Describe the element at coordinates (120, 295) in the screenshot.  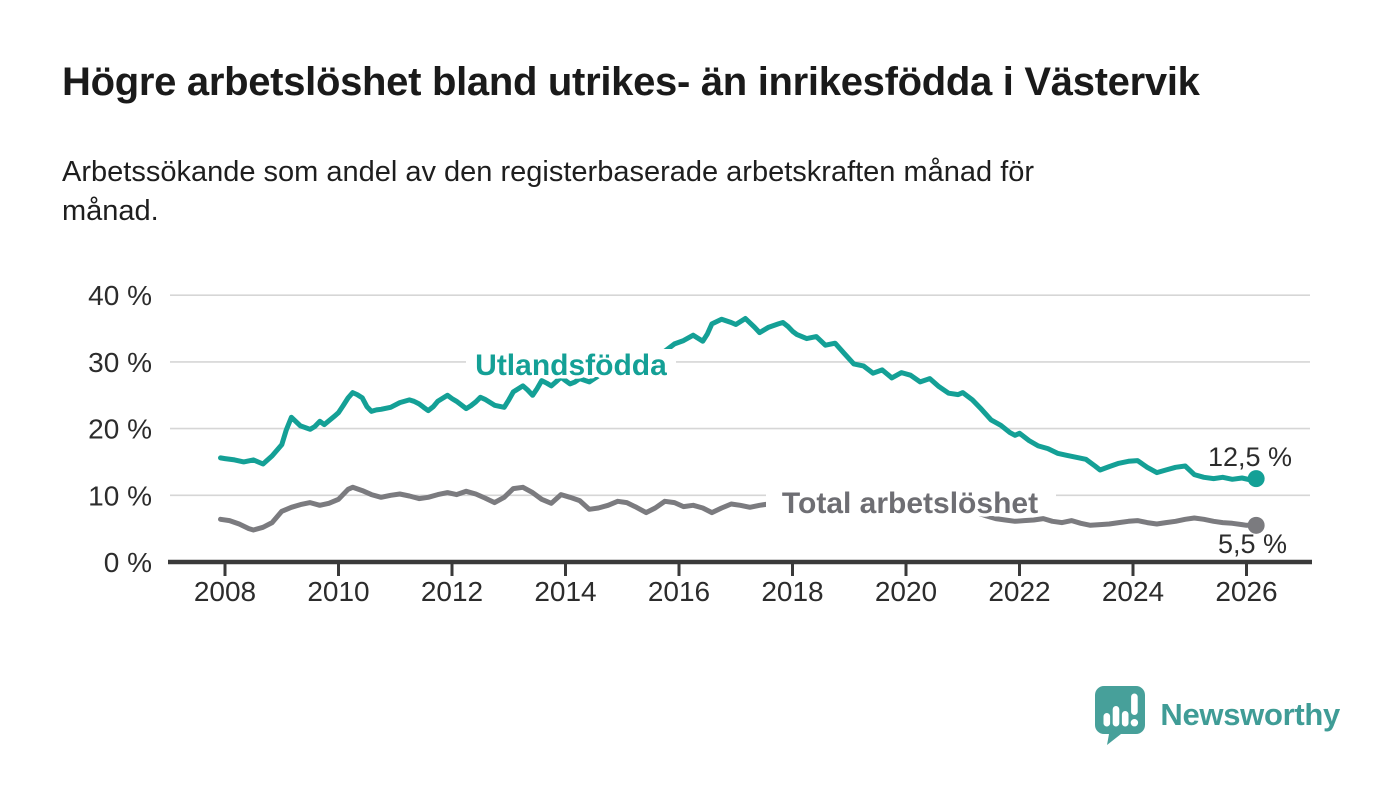
I see `y-axis-label-40: 40 %` at that location.